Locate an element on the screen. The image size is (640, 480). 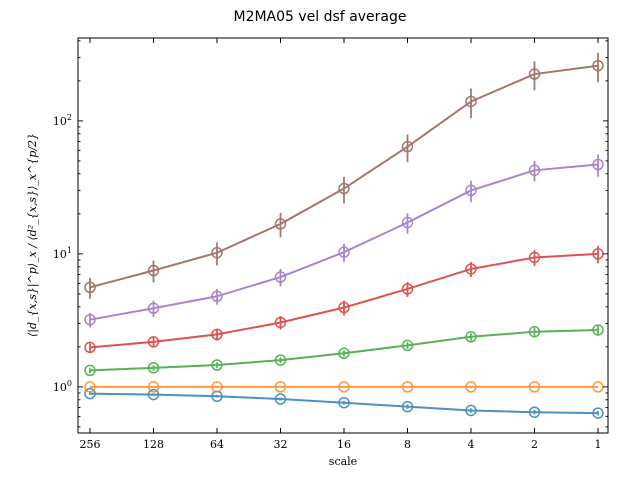
x-tick-label: 64 is located at coordinates (217, 444).